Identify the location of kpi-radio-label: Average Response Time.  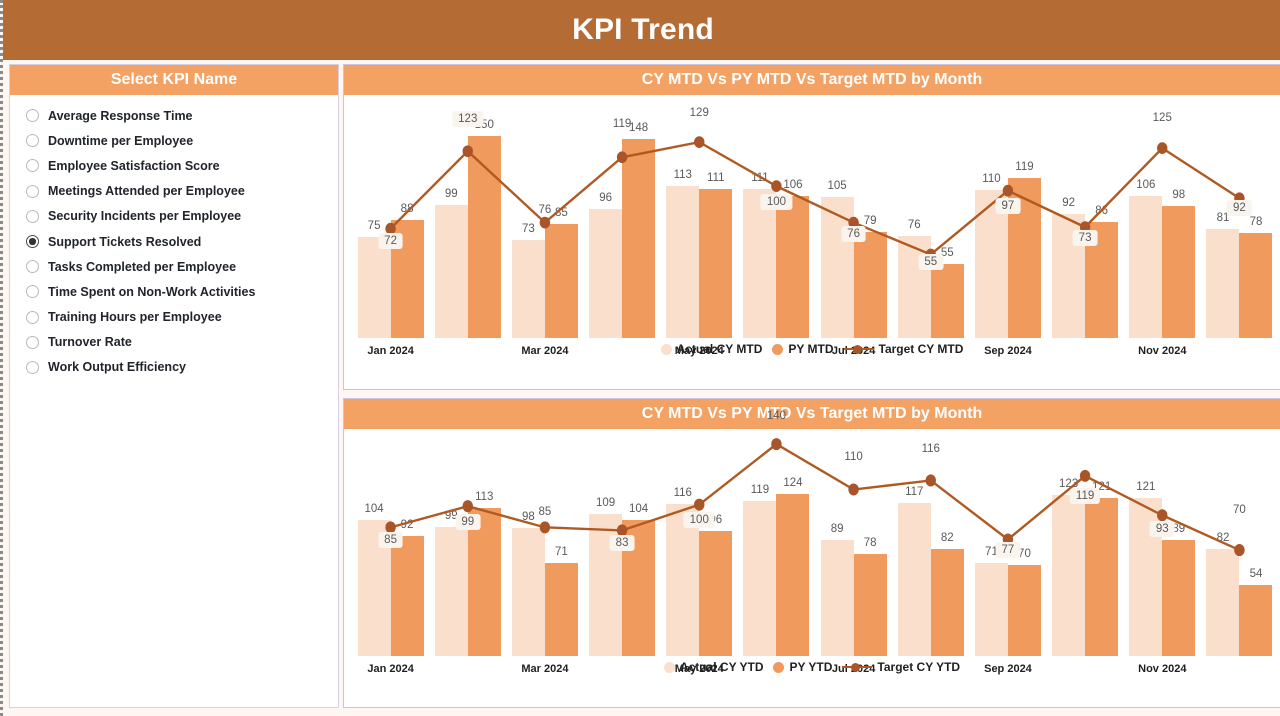
(120, 115).